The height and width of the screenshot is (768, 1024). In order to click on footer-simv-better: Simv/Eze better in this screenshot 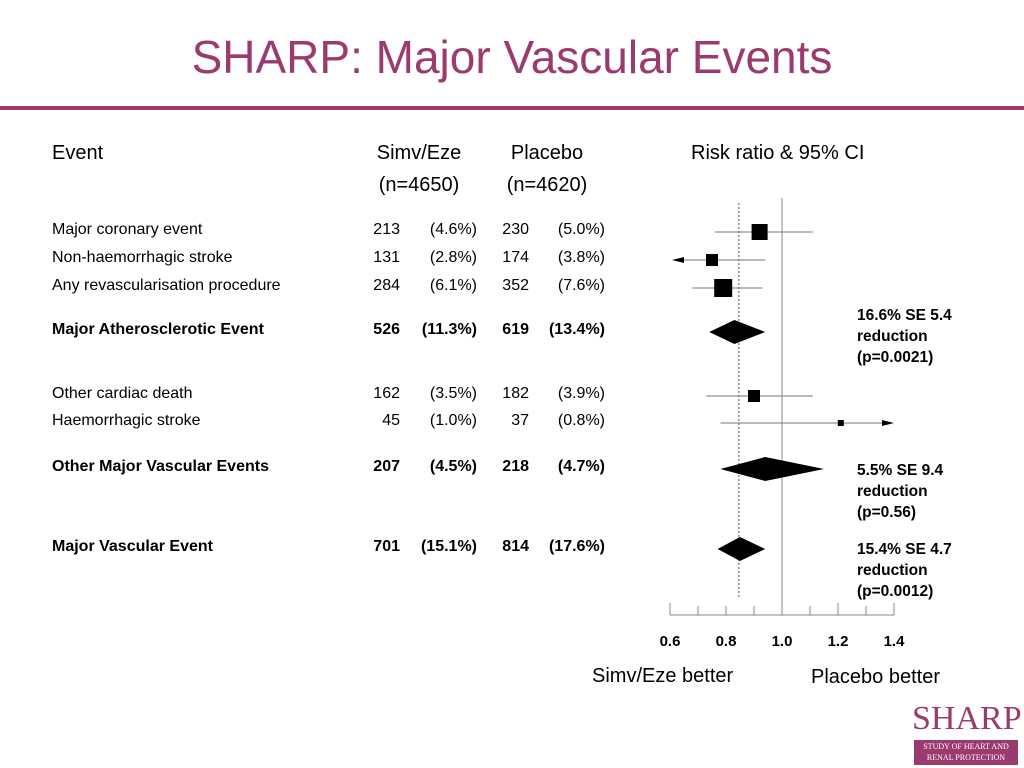, I will do `click(663, 676)`.